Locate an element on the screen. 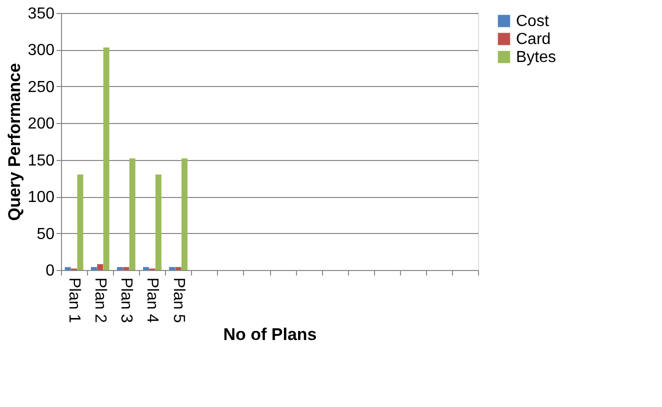  y-tick-label: 150 is located at coordinates (41, 161).